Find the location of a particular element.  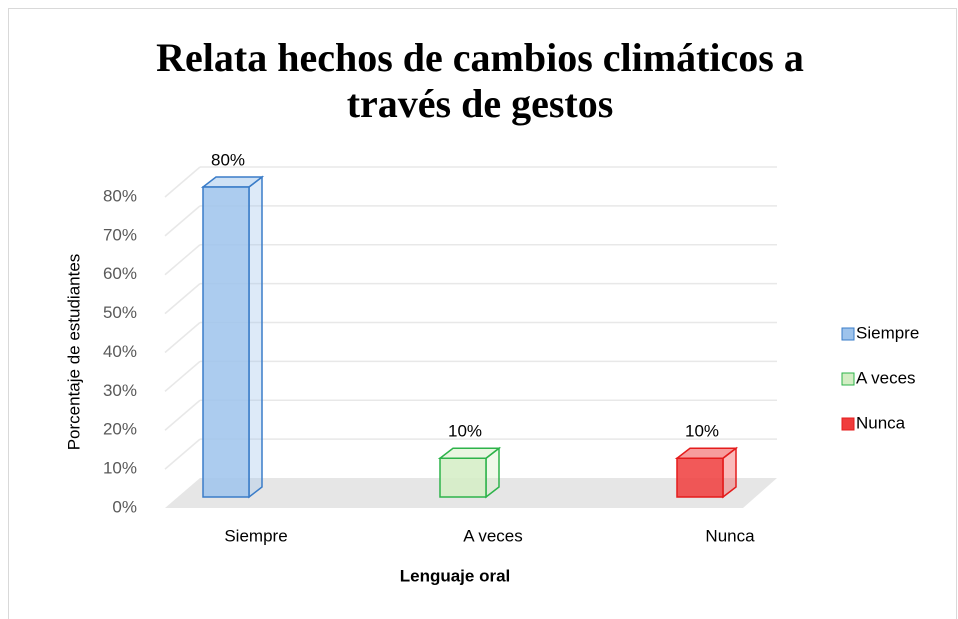

chart-title: Relata hechos de cambios climáticos a is located at coordinates (480, 57).